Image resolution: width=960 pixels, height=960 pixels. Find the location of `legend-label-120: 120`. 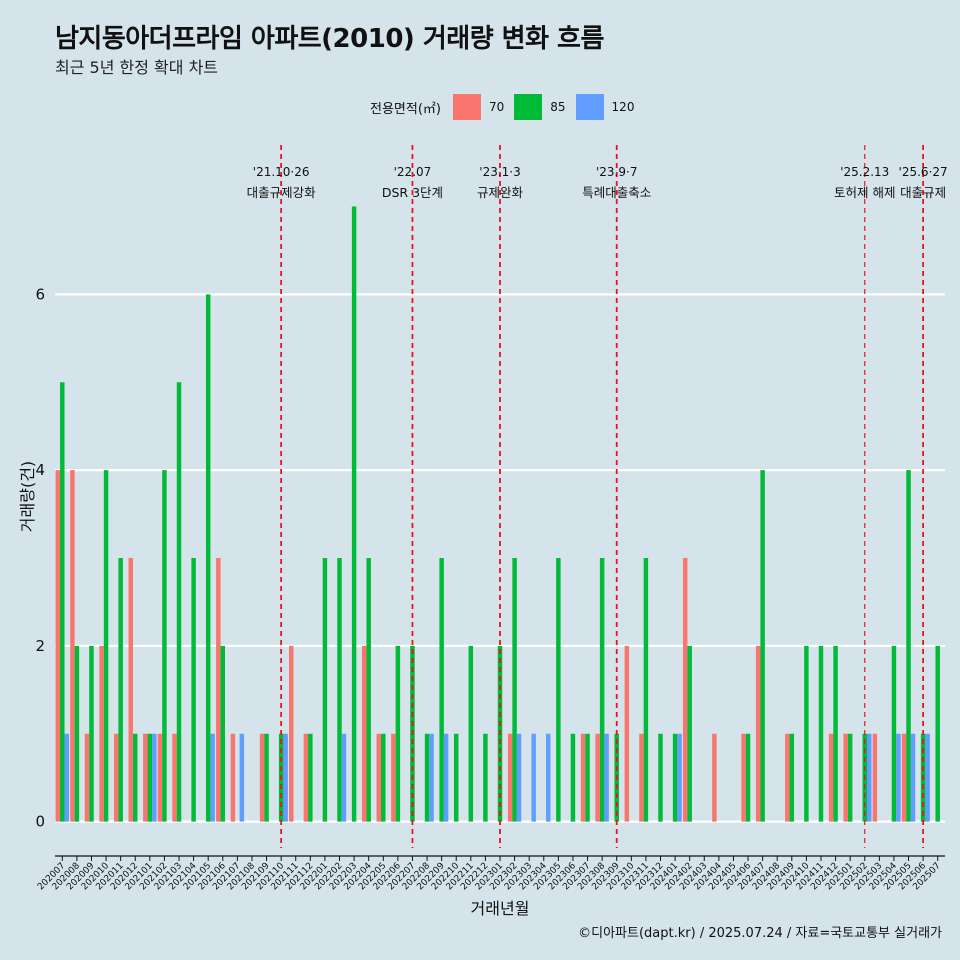

legend-label-120: 120 is located at coordinates (623, 107).